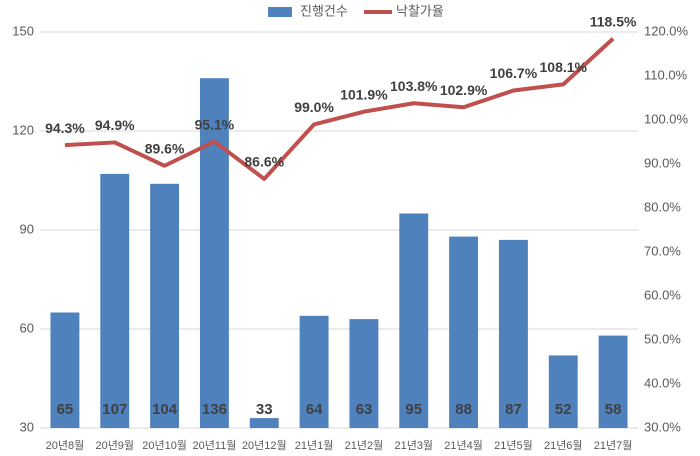  Describe the element at coordinates (463, 409) in the screenshot. I see `bar-value-label: 88` at that location.